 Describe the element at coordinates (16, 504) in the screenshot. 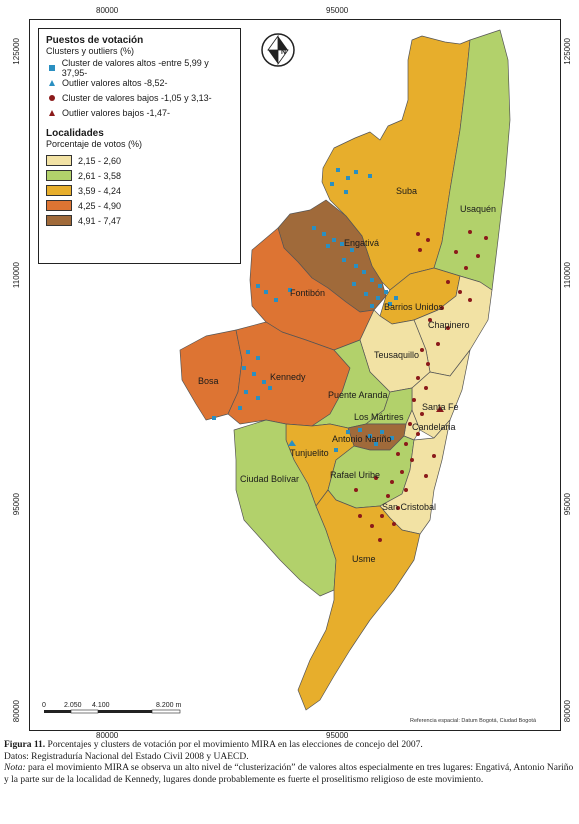

I see `coord-left-95000: 95000` at that location.